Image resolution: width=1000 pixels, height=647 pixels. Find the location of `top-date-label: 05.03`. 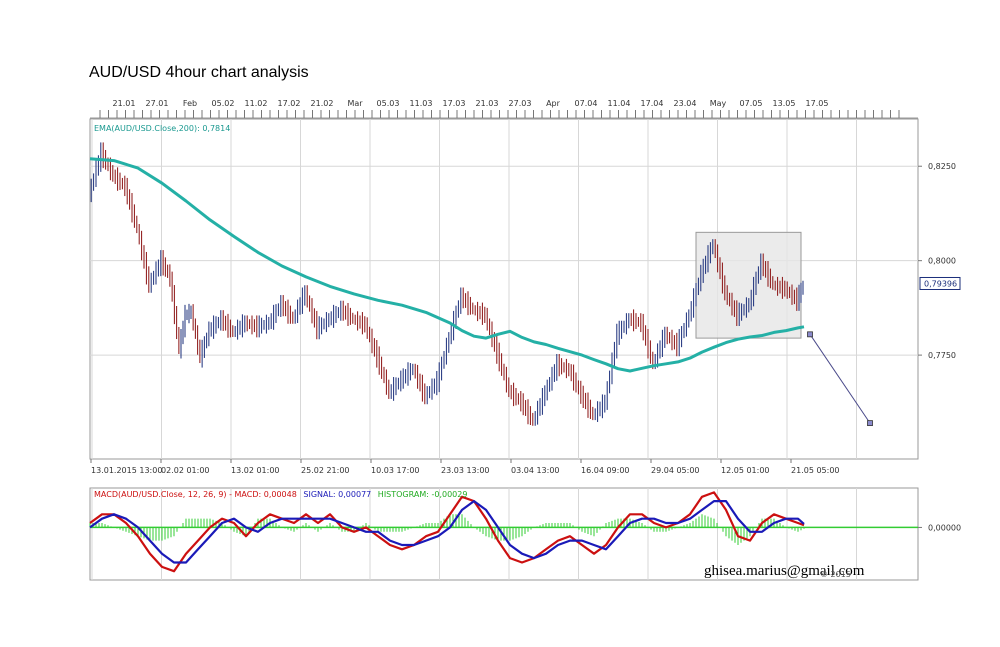

top-date-label: 05.03 is located at coordinates (388, 103).